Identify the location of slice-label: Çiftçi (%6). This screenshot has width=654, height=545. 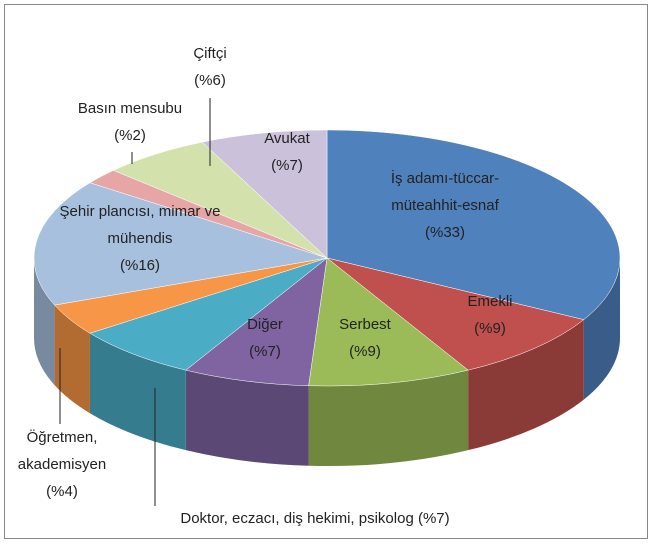
(210, 67).